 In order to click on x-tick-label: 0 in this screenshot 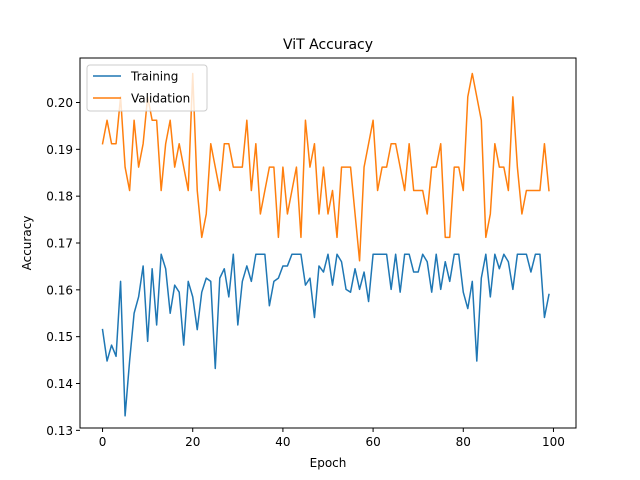, I will do `click(103, 442)`.